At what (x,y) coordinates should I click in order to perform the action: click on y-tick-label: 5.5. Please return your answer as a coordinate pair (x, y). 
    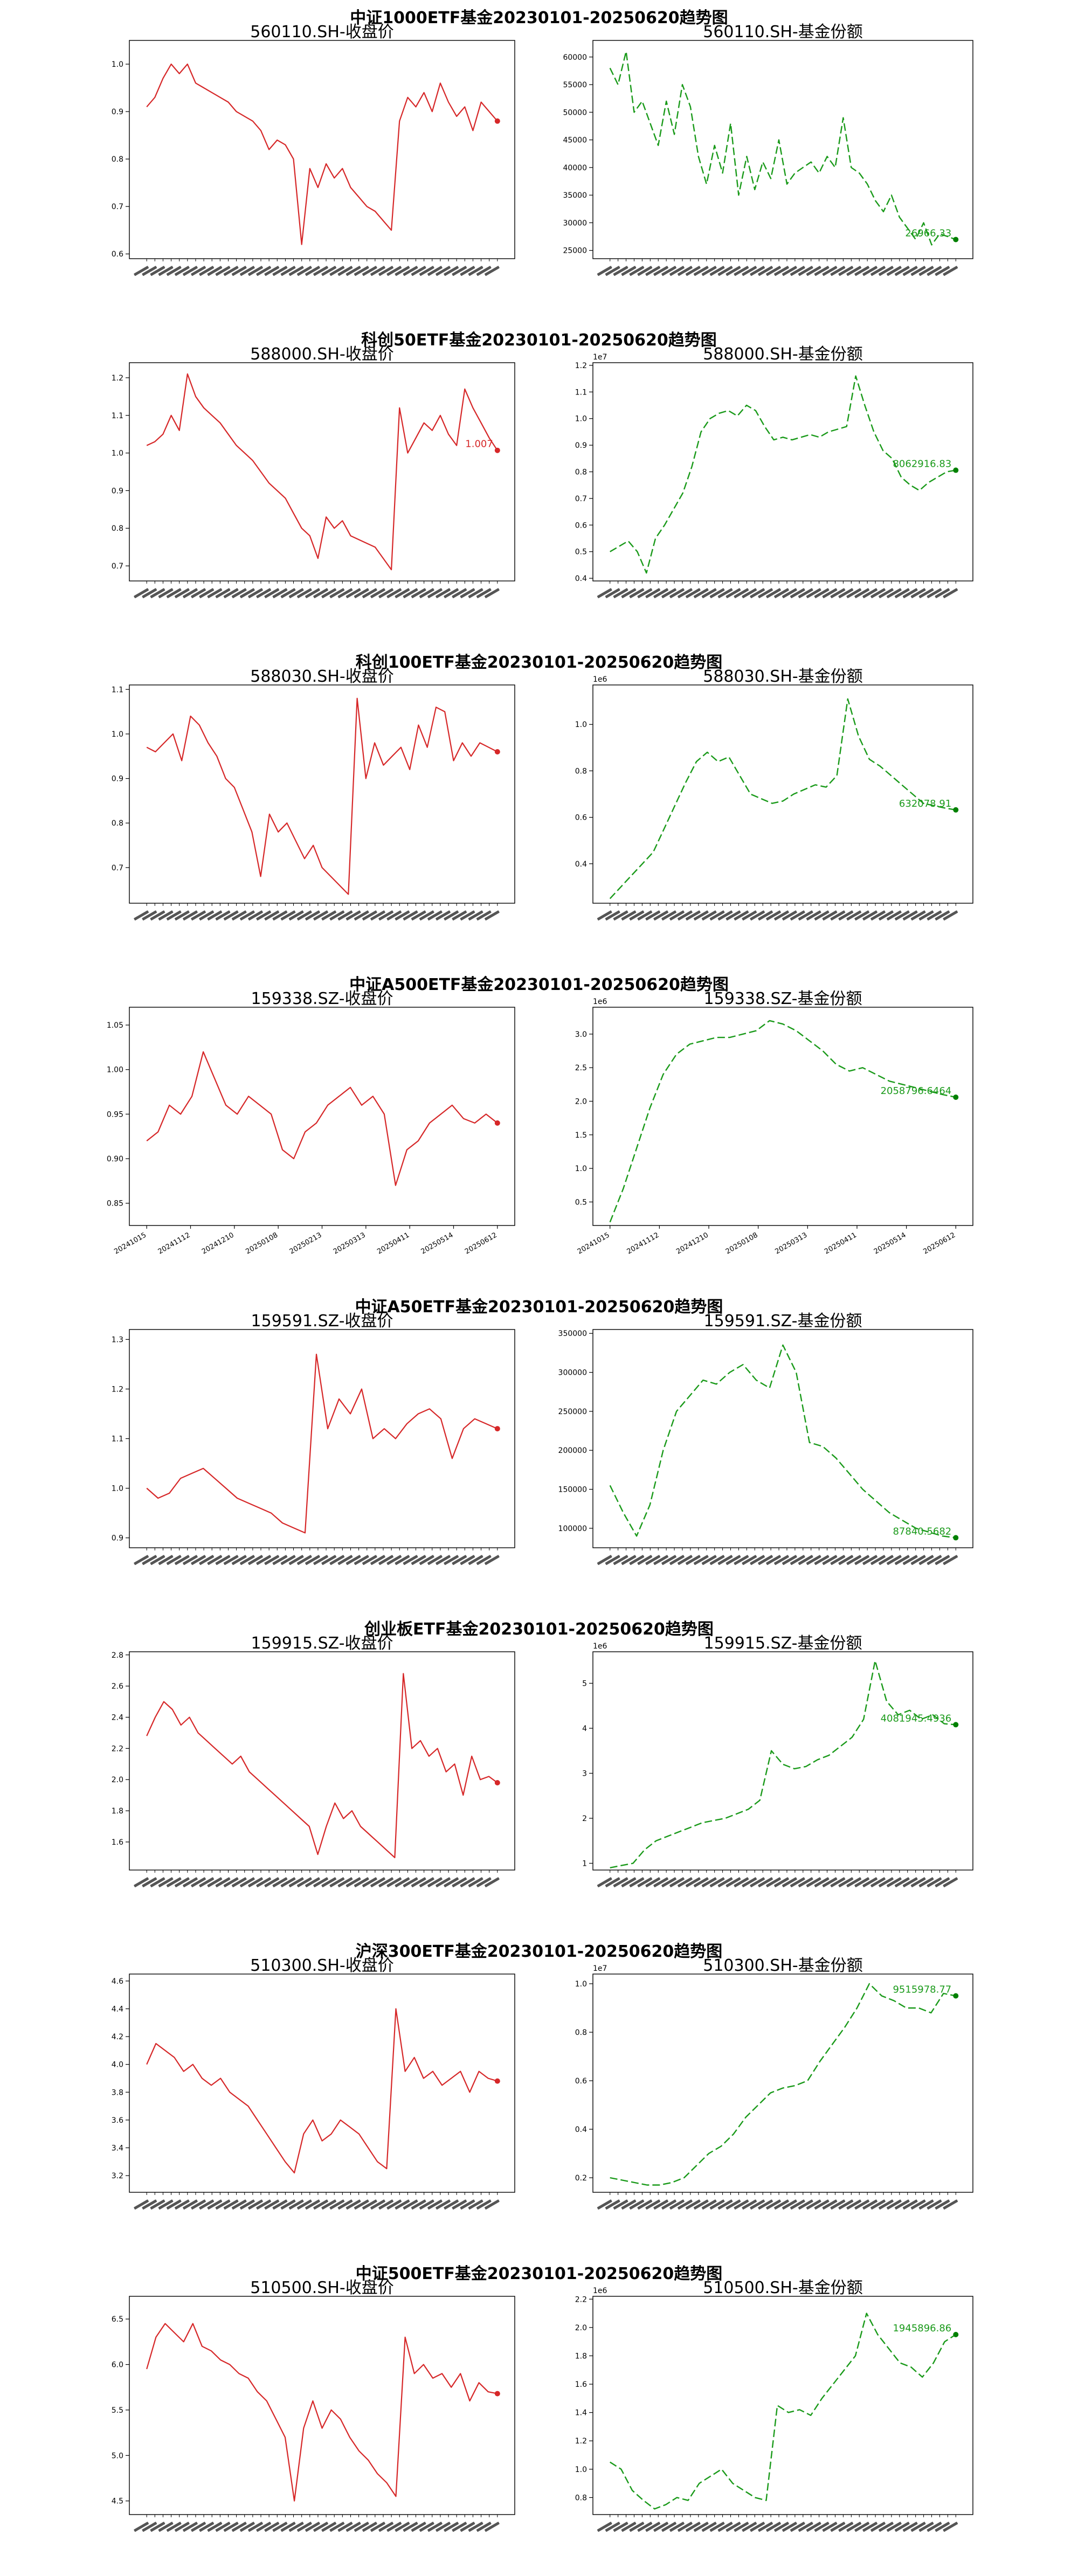
    Looking at the image, I should click on (117, 2410).